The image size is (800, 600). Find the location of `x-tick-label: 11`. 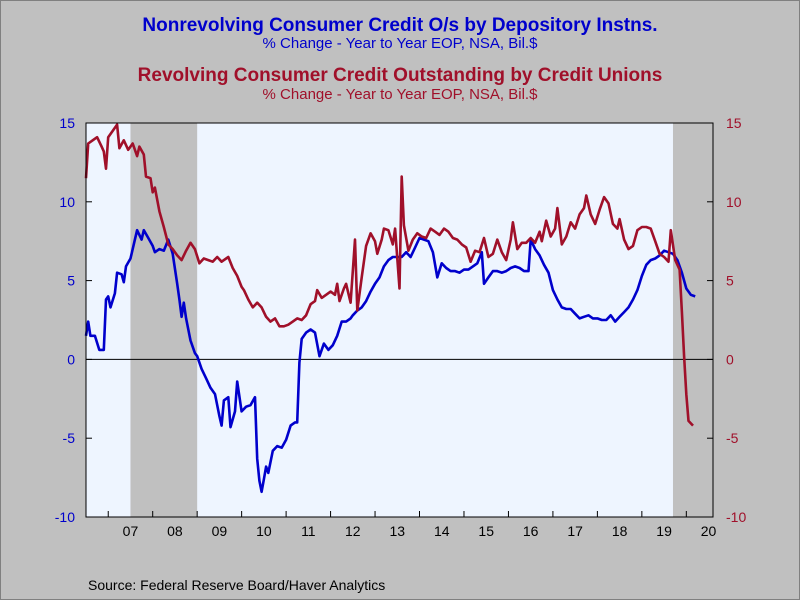

x-tick-label: 11 is located at coordinates (308, 531).